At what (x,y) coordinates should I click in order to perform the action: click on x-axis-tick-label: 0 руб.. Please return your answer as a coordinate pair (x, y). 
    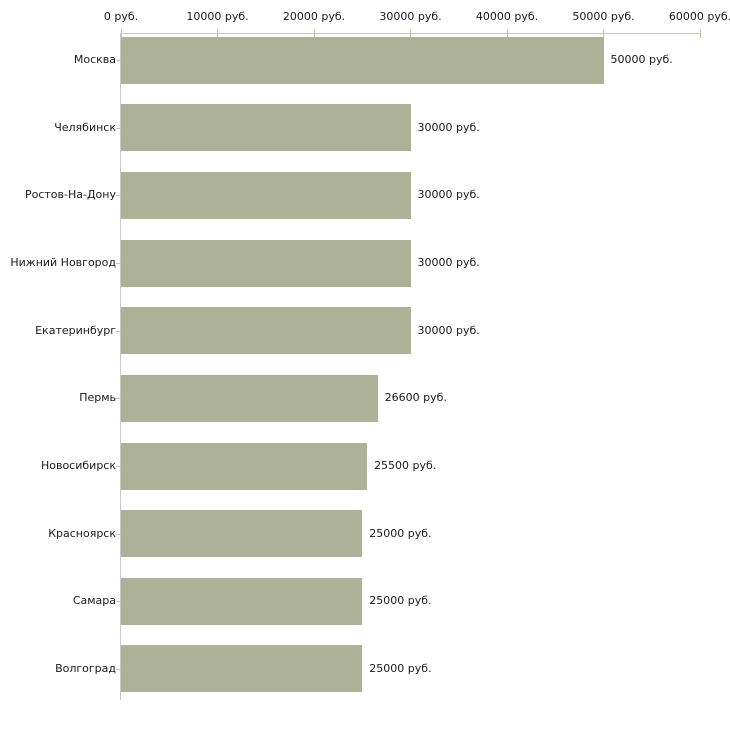
    Looking at the image, I should click on (121, 16).